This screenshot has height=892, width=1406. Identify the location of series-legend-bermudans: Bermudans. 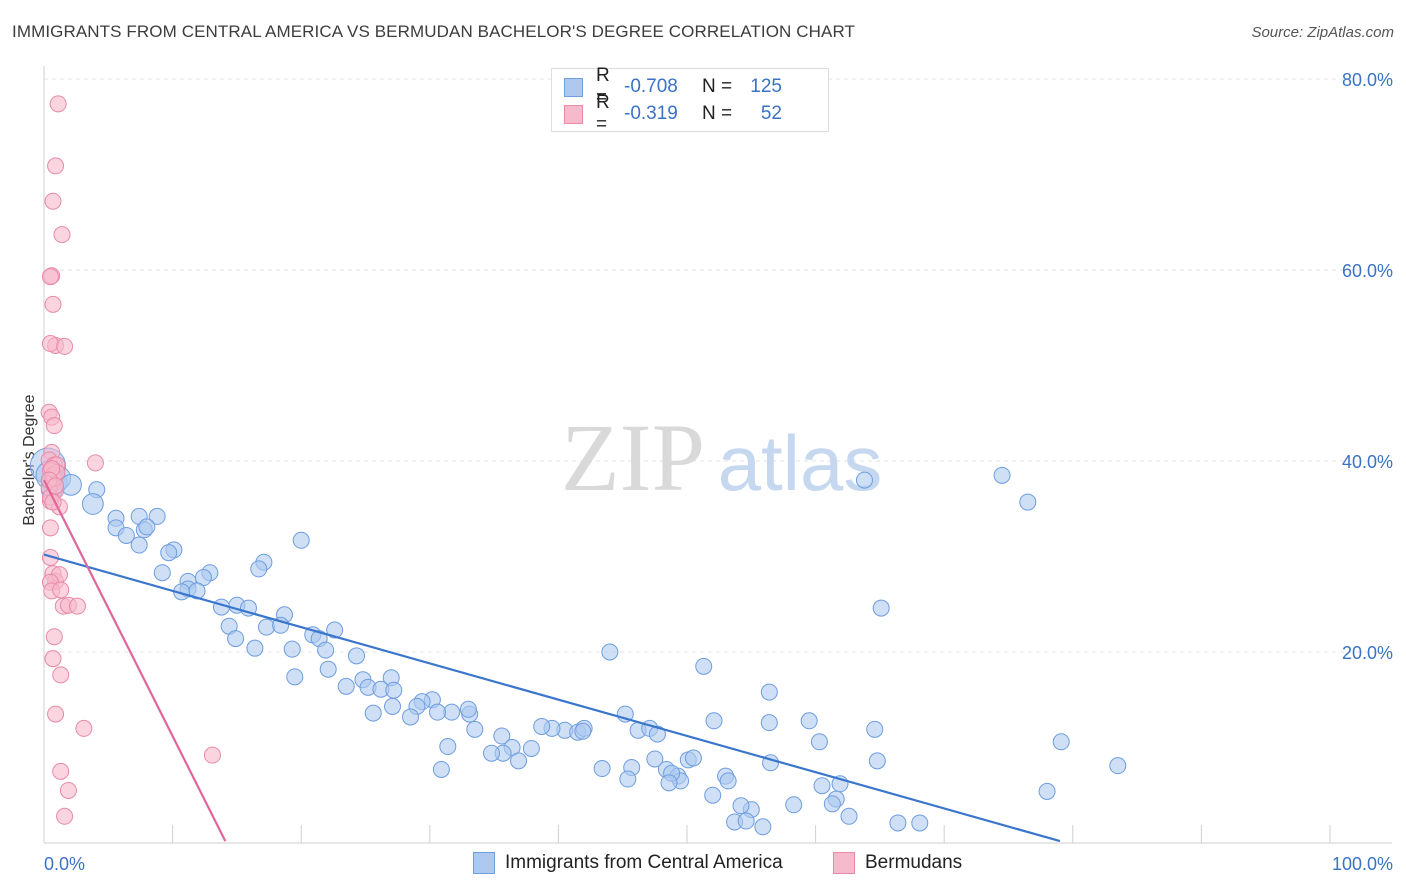
(897, 863).